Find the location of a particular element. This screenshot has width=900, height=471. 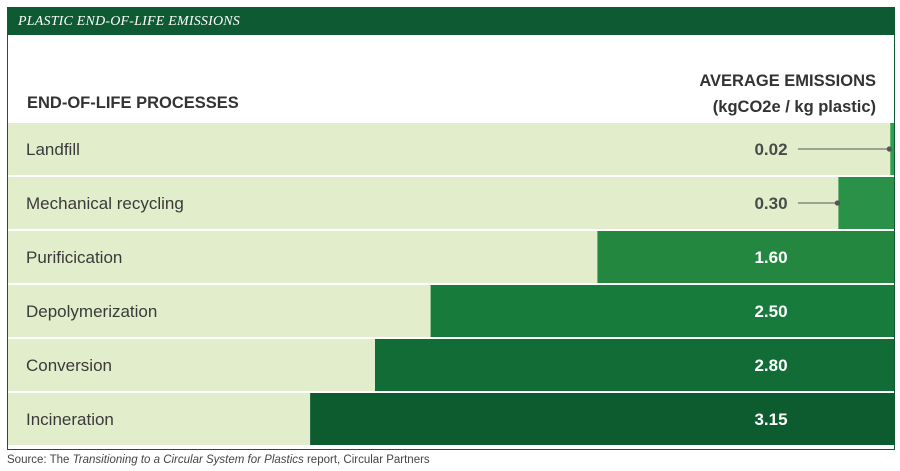

category-label-mechanical-recycling: Mechanical recycling is located at coordinates (105, 203).